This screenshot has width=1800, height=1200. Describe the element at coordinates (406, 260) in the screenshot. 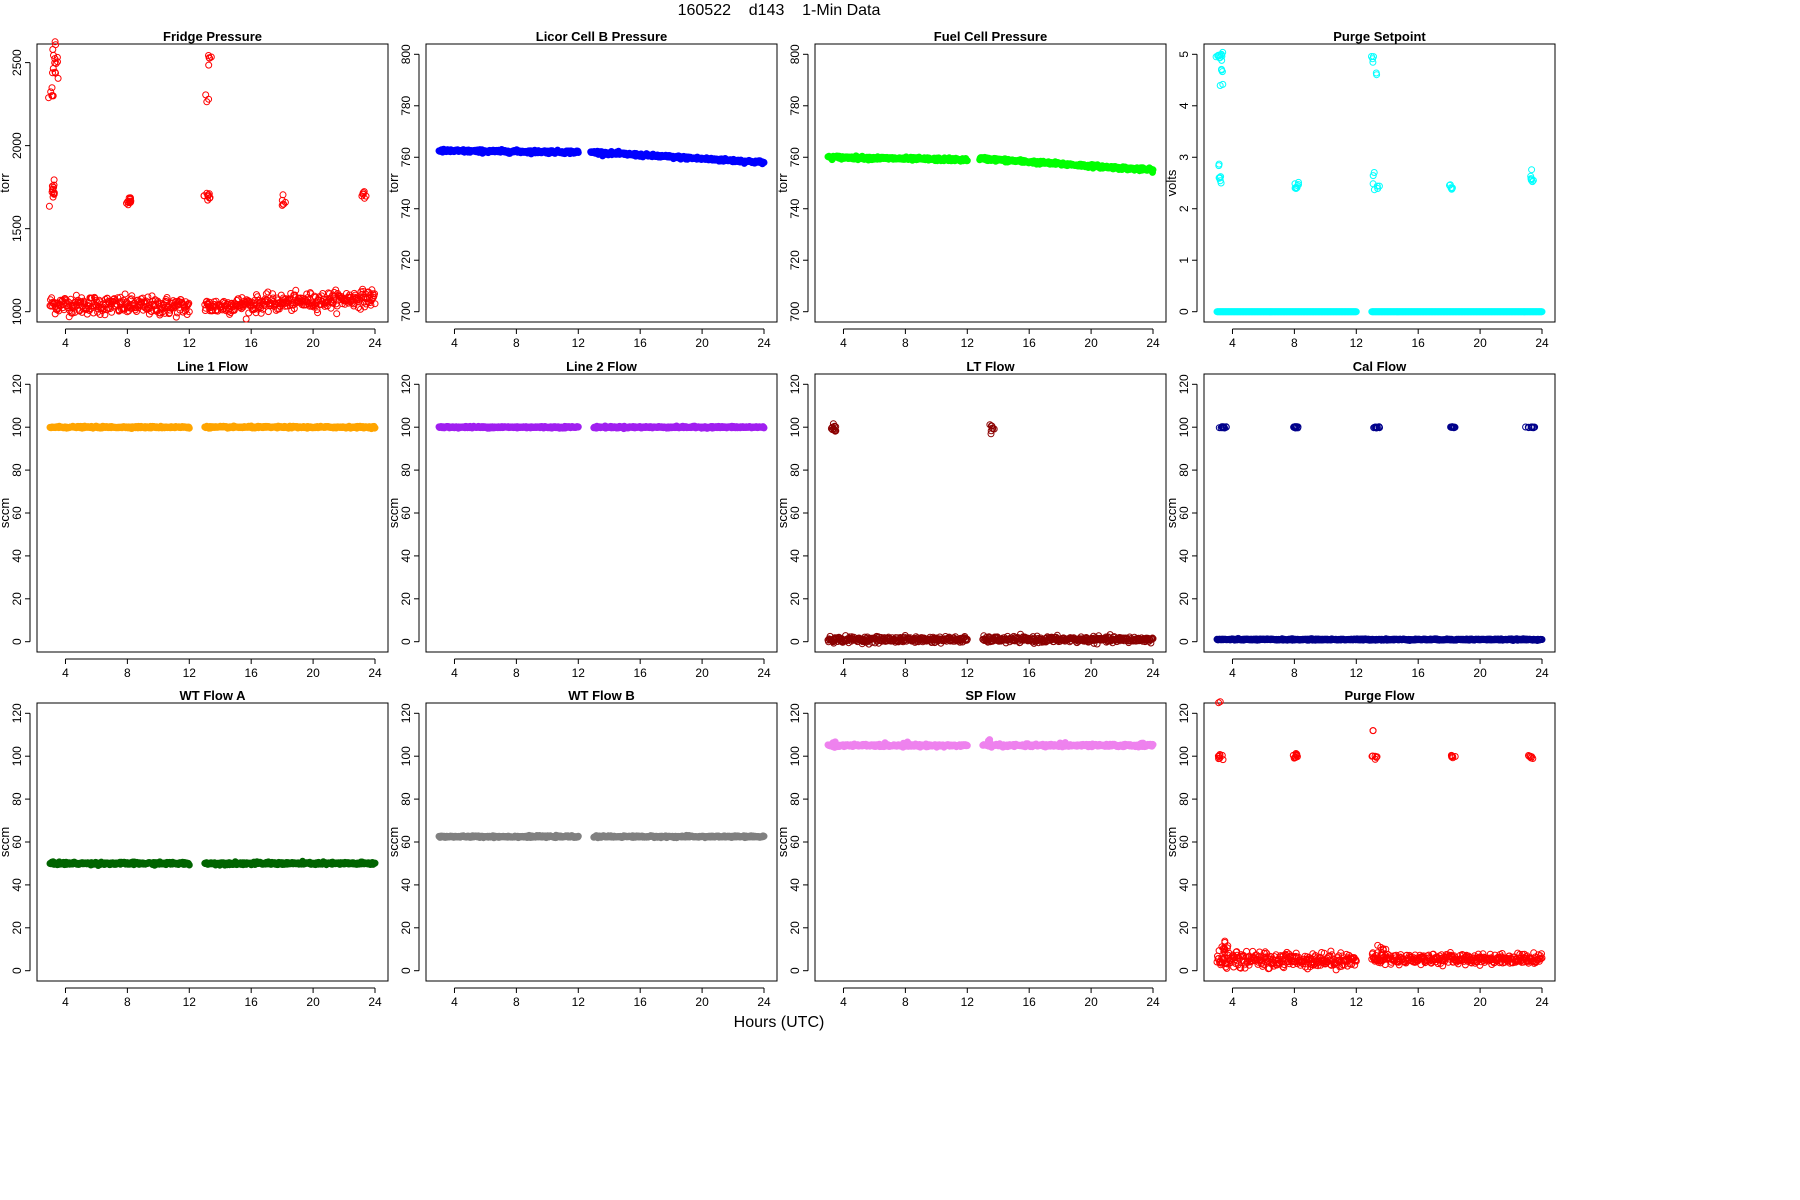

I see `y-tick-label: 720` at that location.